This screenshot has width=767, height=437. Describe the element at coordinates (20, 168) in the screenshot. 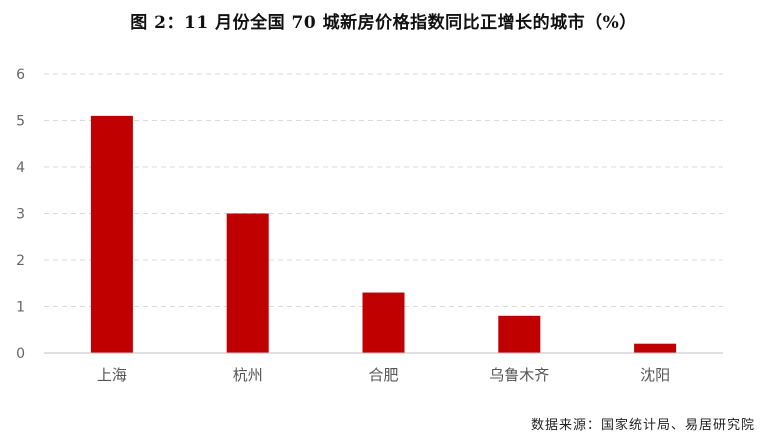

I see `y-tick-label: 4` at that location.